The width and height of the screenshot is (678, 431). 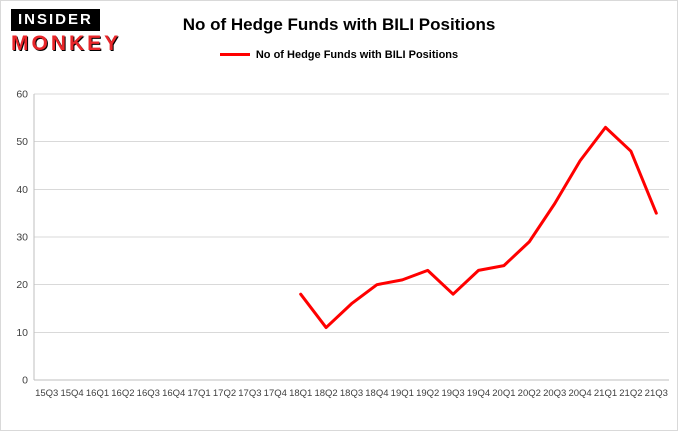 What do you see at coordinates (25, 381) in the screenshot?
I see `svg-text: 0` at bounding box center [25, 381].